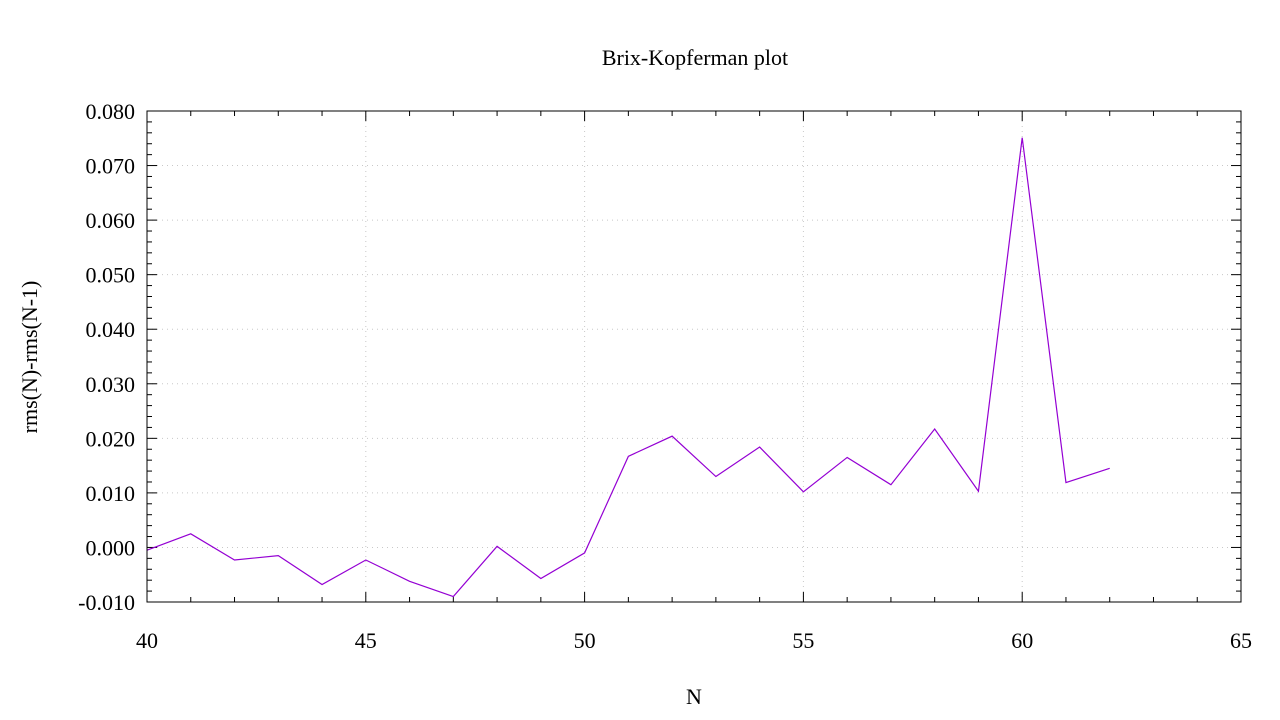  Describe the element at coordinates (111, 329) in the screenshot. I see `y-tick-label: 0.040` at that location.